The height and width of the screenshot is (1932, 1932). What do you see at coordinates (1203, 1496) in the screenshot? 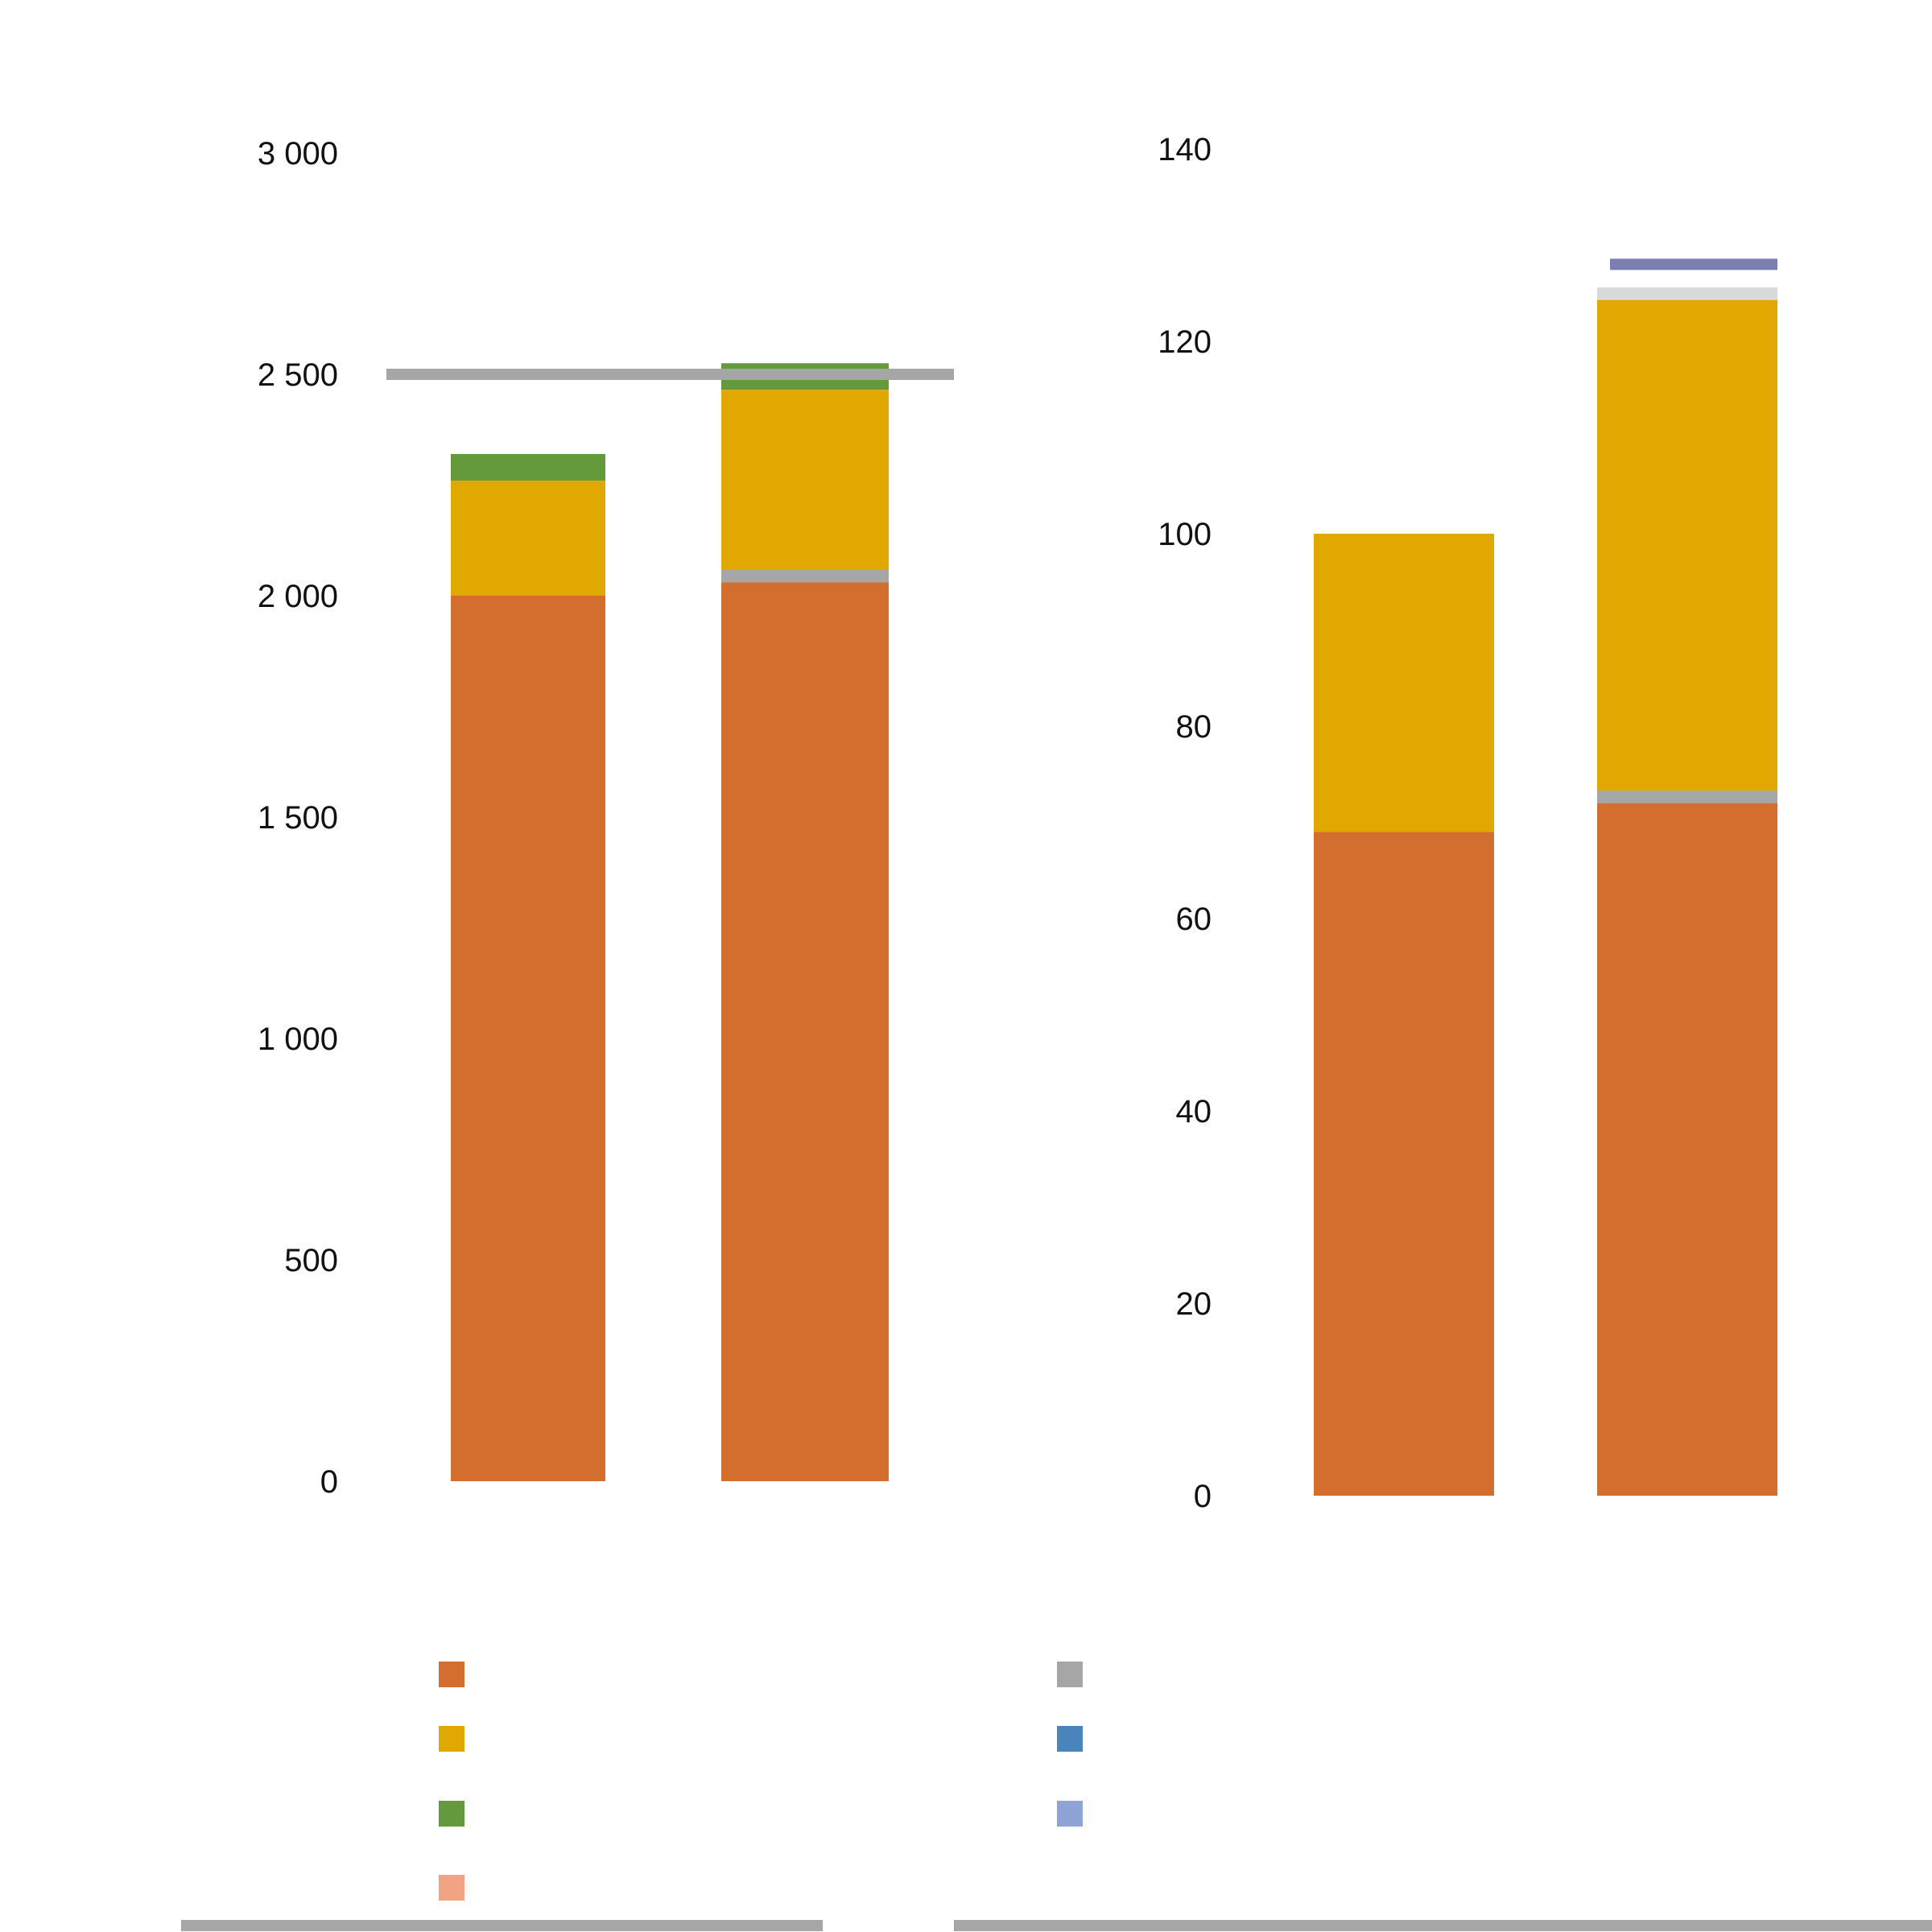
I see `right-y-tick-label: 0` at bounding box center [1203, 1496].